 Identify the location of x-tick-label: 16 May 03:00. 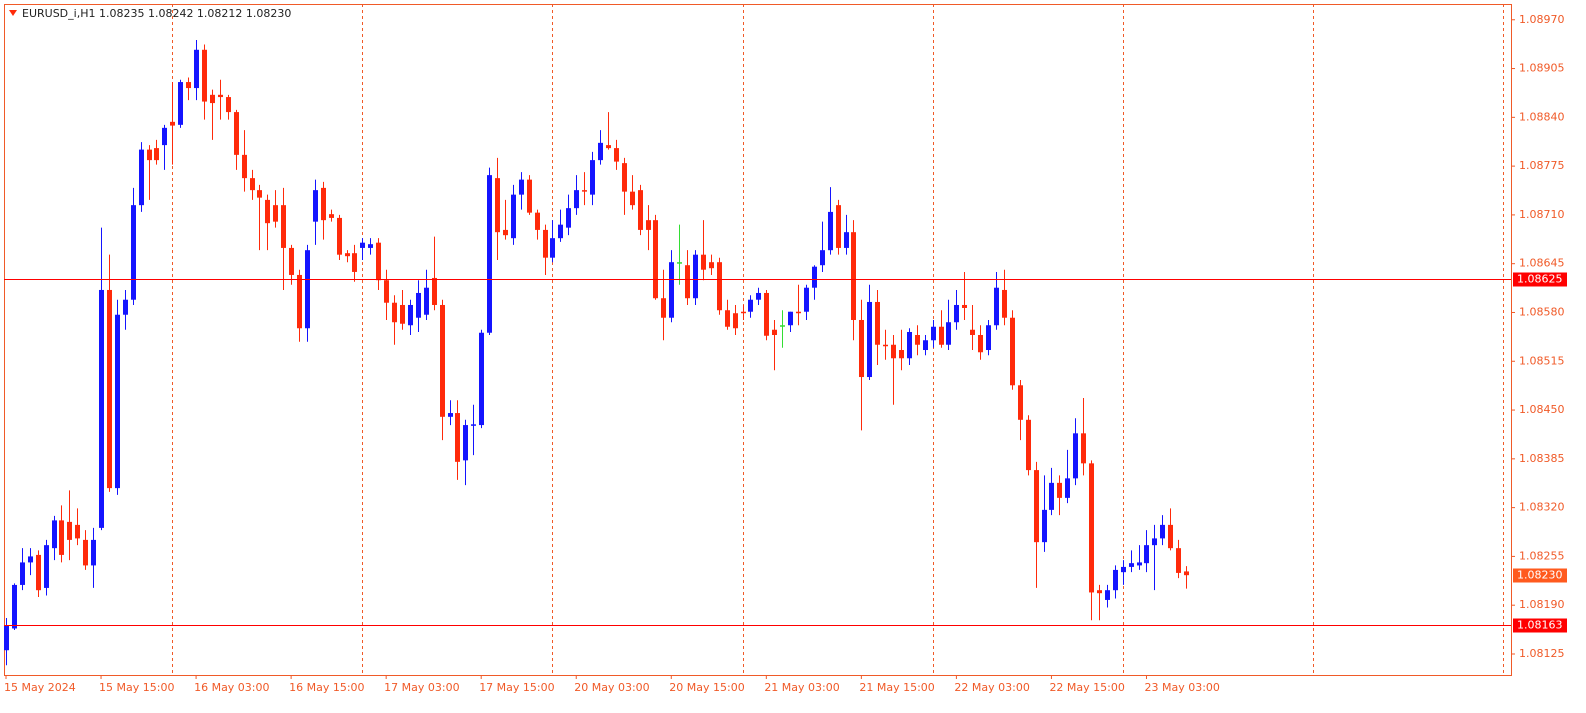
(231, 687).